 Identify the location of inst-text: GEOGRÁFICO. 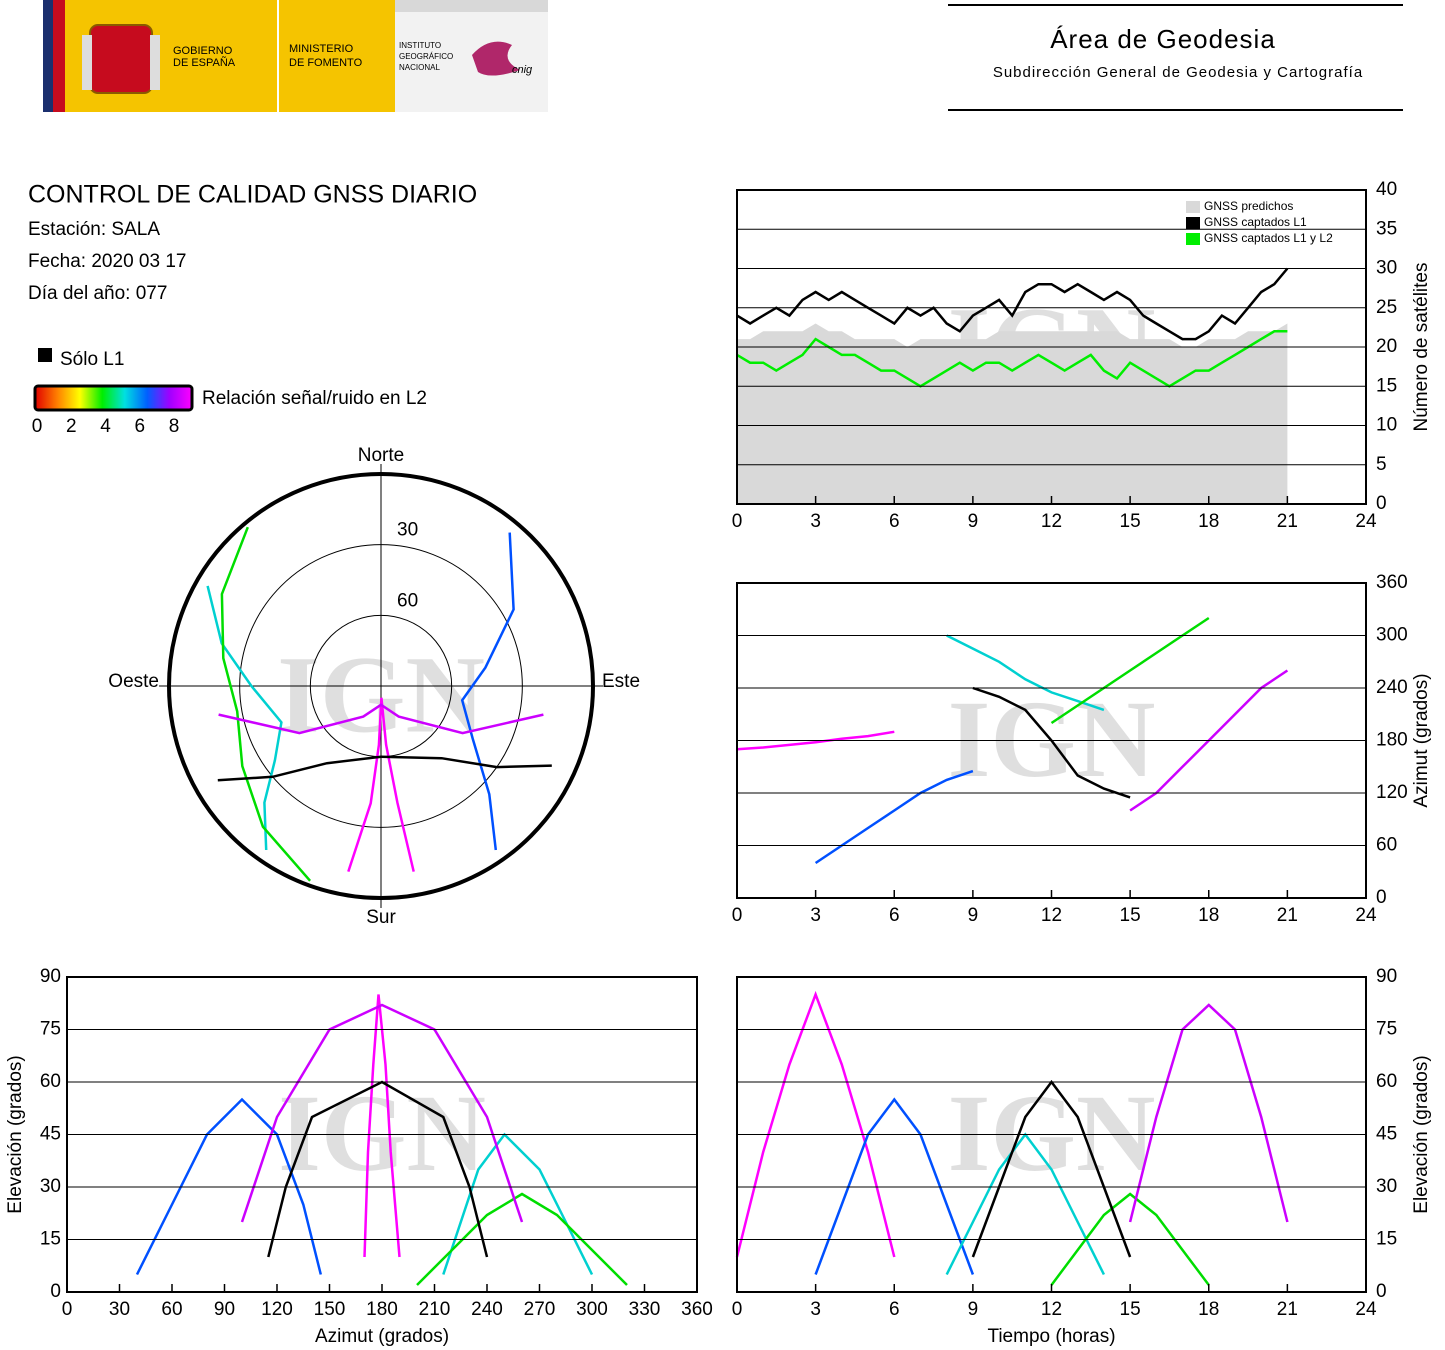
(426, 56).